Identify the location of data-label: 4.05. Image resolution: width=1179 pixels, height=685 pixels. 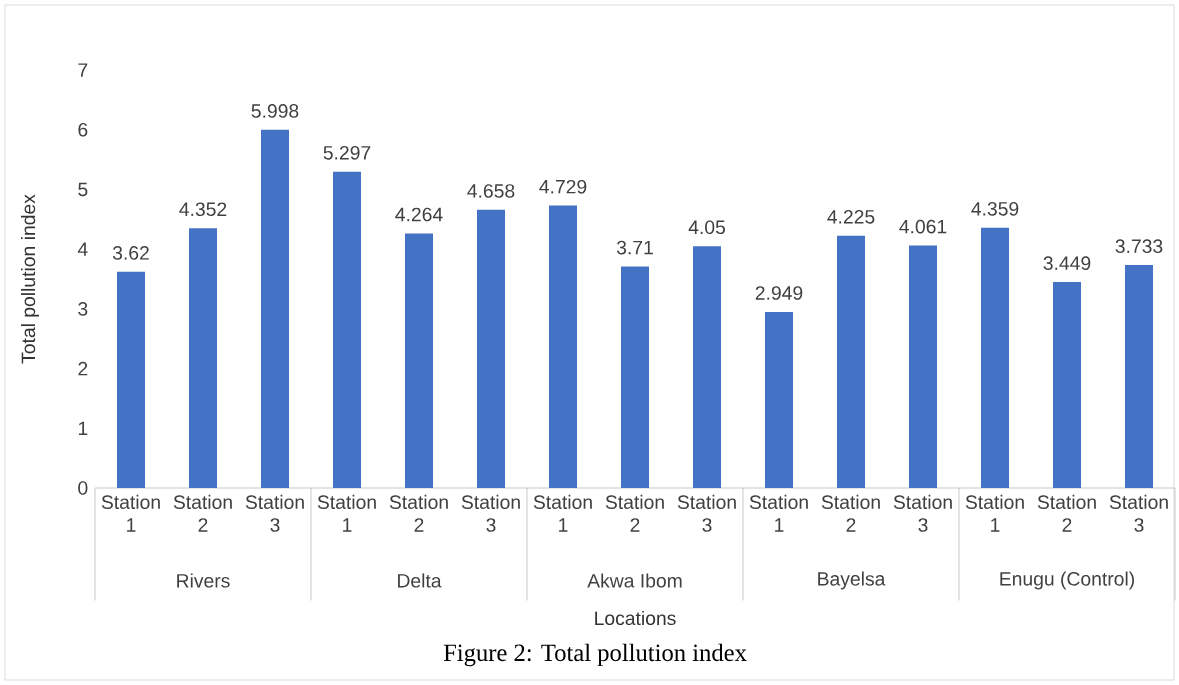
(706, 227).